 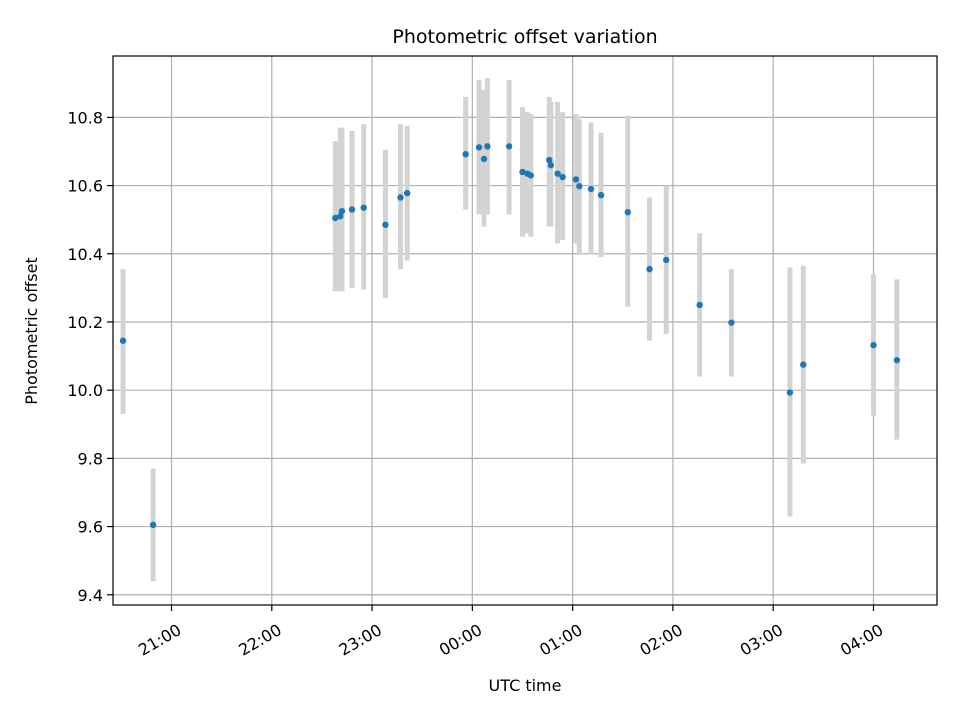 I want to click on y-tick-label: 10.8, so click(x=85, y=117).